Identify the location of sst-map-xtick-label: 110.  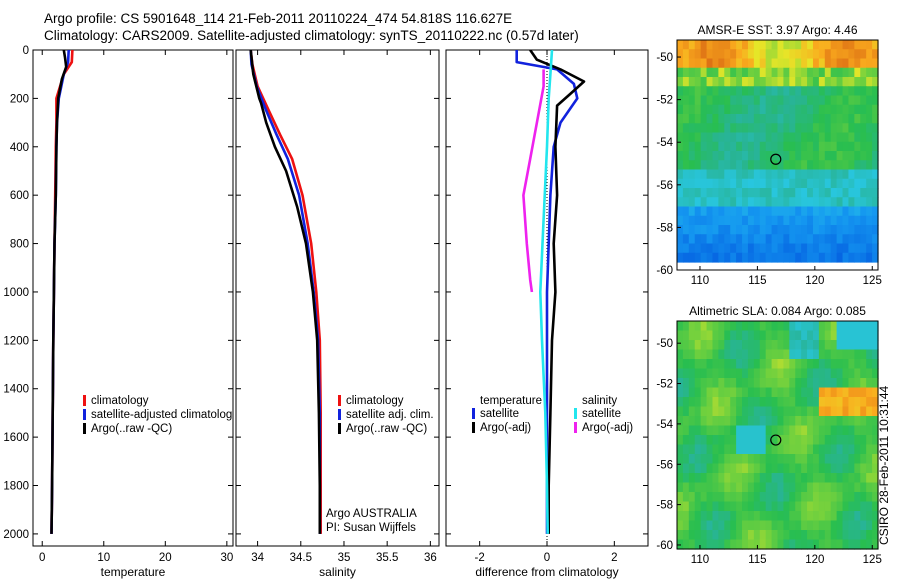
(700, 281).